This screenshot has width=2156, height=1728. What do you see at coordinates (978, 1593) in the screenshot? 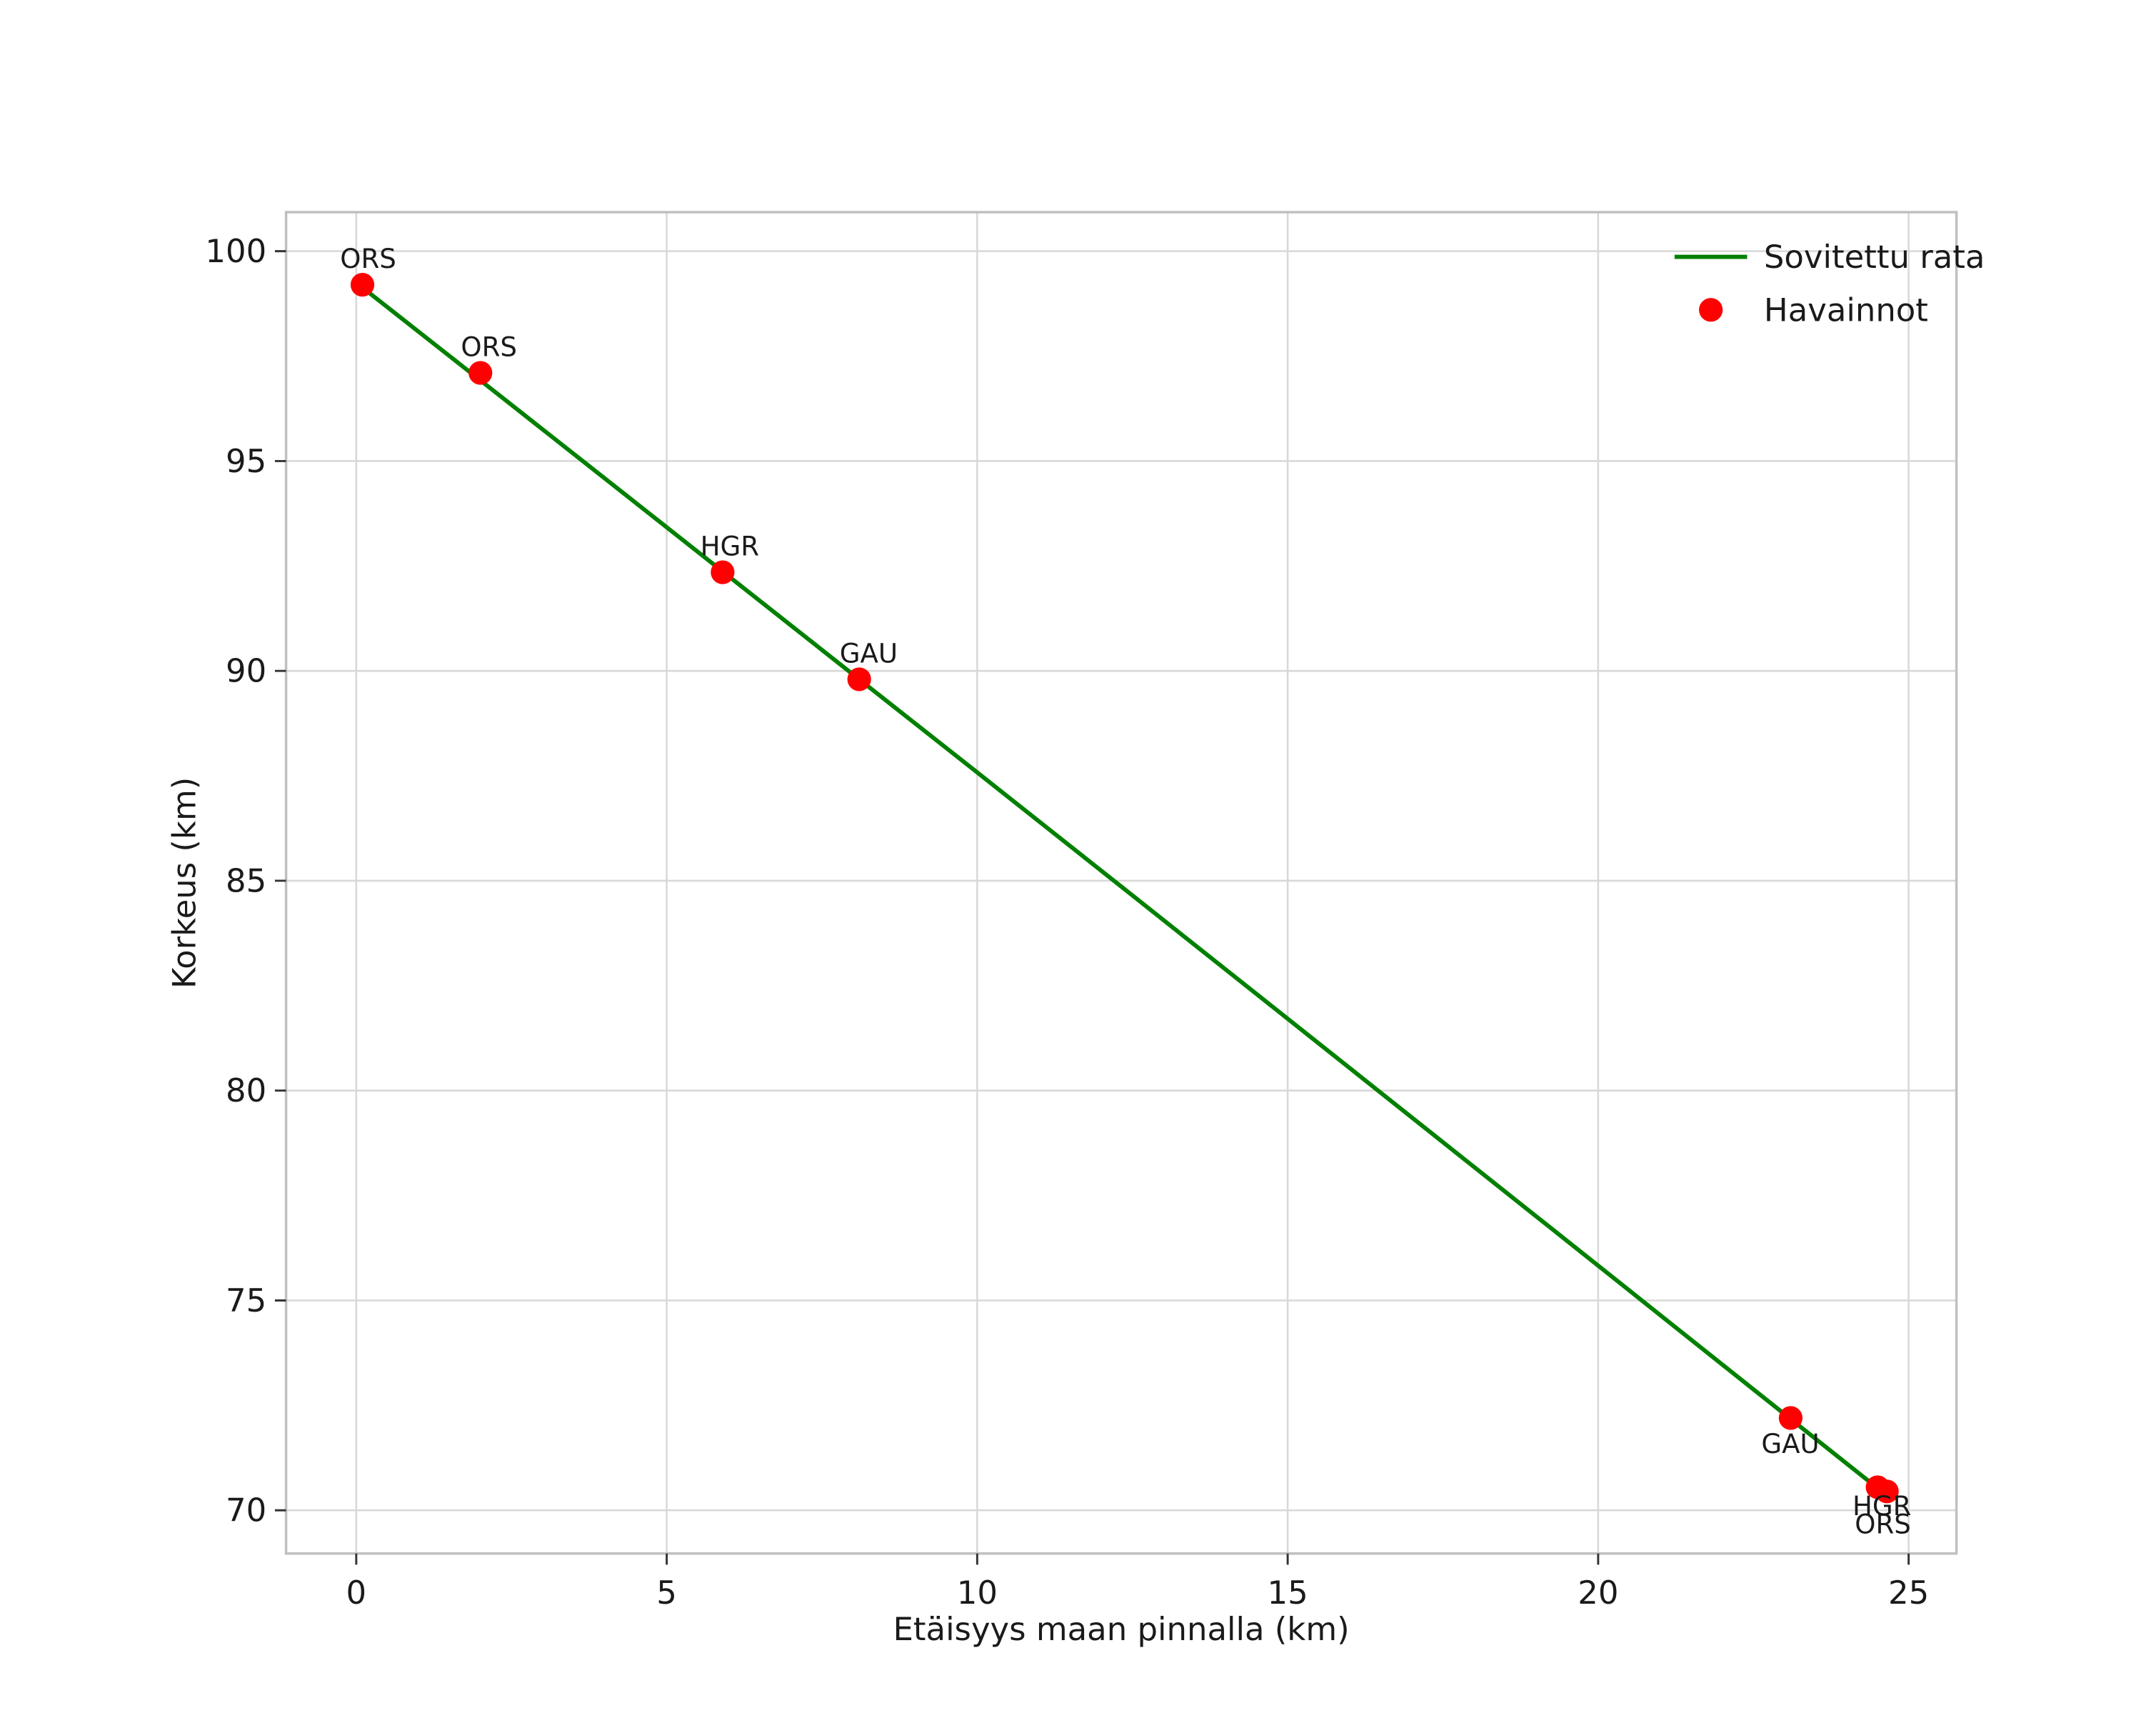
I see `x-tick-label: 10` at bounding box center [978, 1593].